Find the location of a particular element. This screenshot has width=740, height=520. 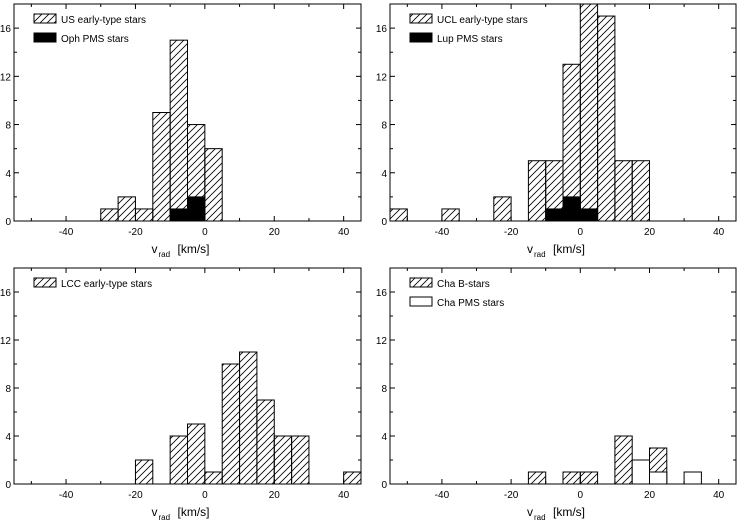

legend-label: US early-type stars is located at coordinates (103, 20).